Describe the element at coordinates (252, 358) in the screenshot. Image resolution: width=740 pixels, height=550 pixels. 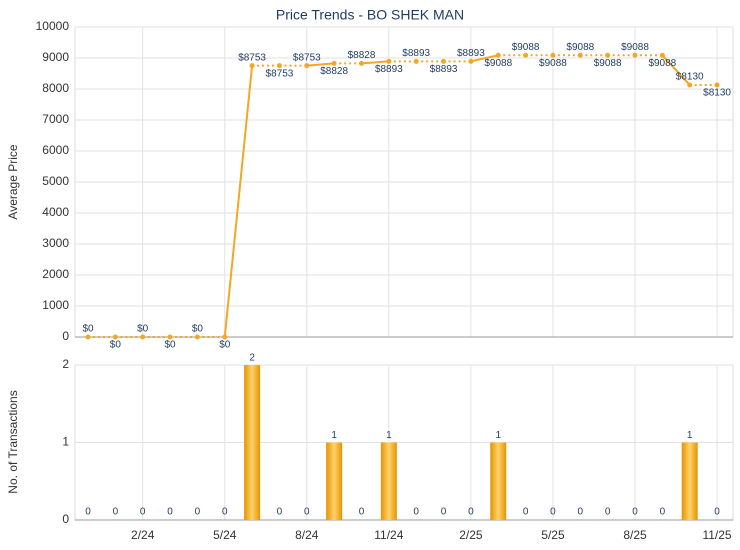
I see `data-label: 2` at that location.